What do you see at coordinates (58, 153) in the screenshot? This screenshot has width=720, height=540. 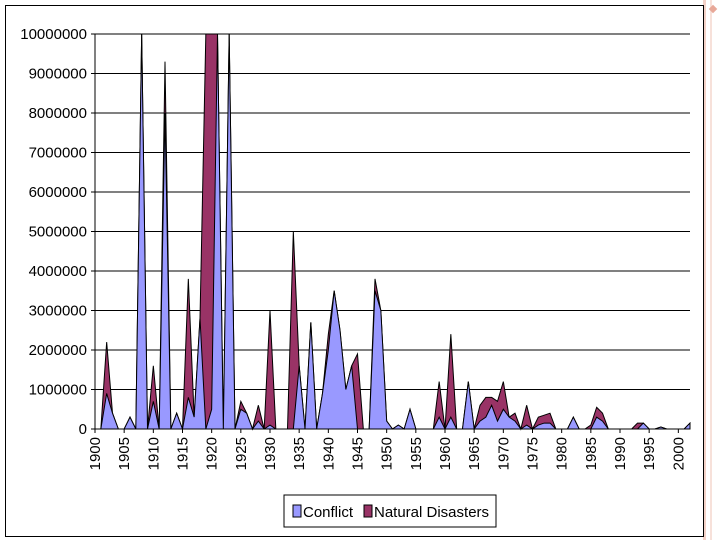 I see `y-tick-label-7: 7000000` at bounding box center [58, 153].